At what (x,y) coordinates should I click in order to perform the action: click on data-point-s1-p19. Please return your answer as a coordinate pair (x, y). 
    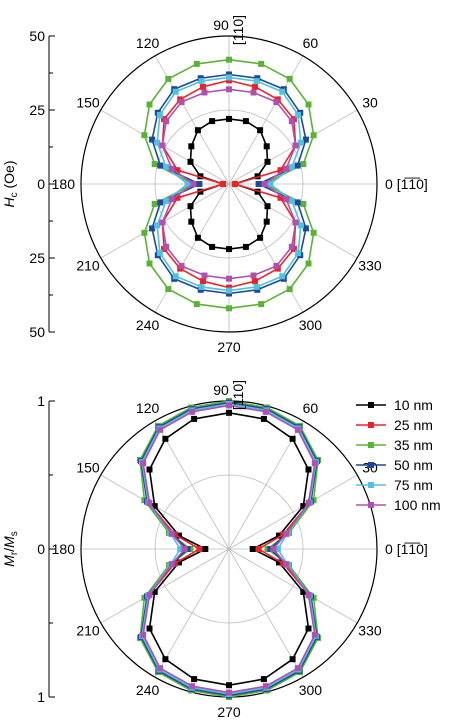
    Looking at the image, I should click on (255, 281).